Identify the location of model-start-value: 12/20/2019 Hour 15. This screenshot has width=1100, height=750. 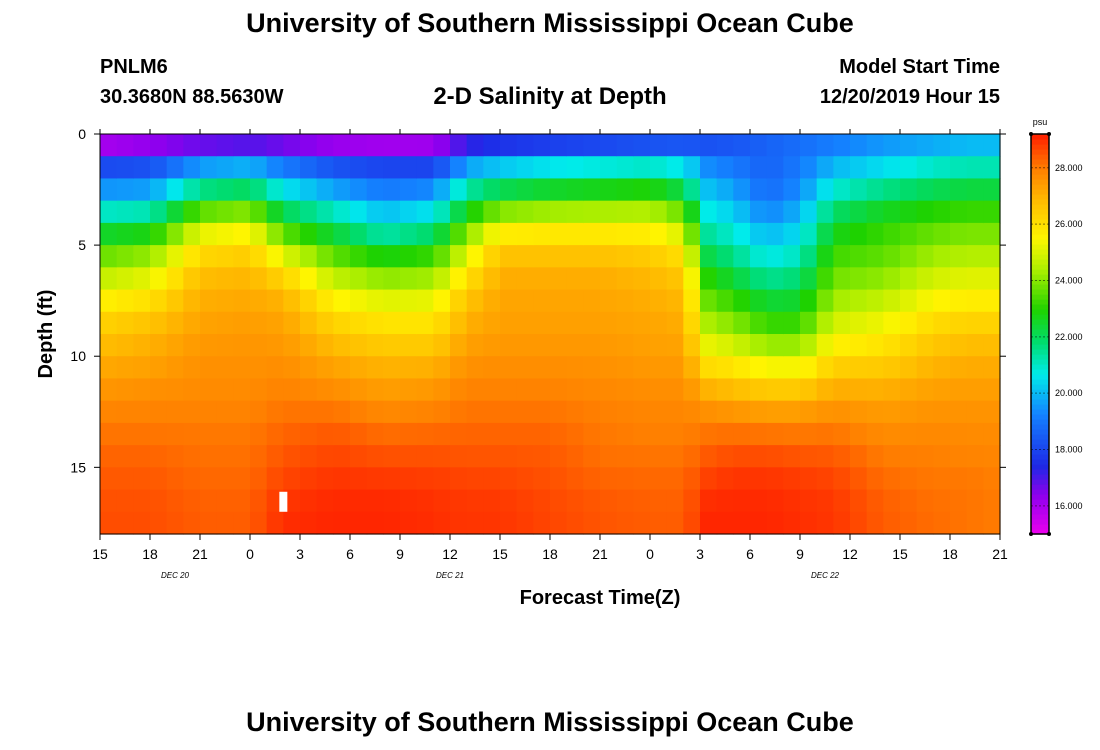
(909, 97).